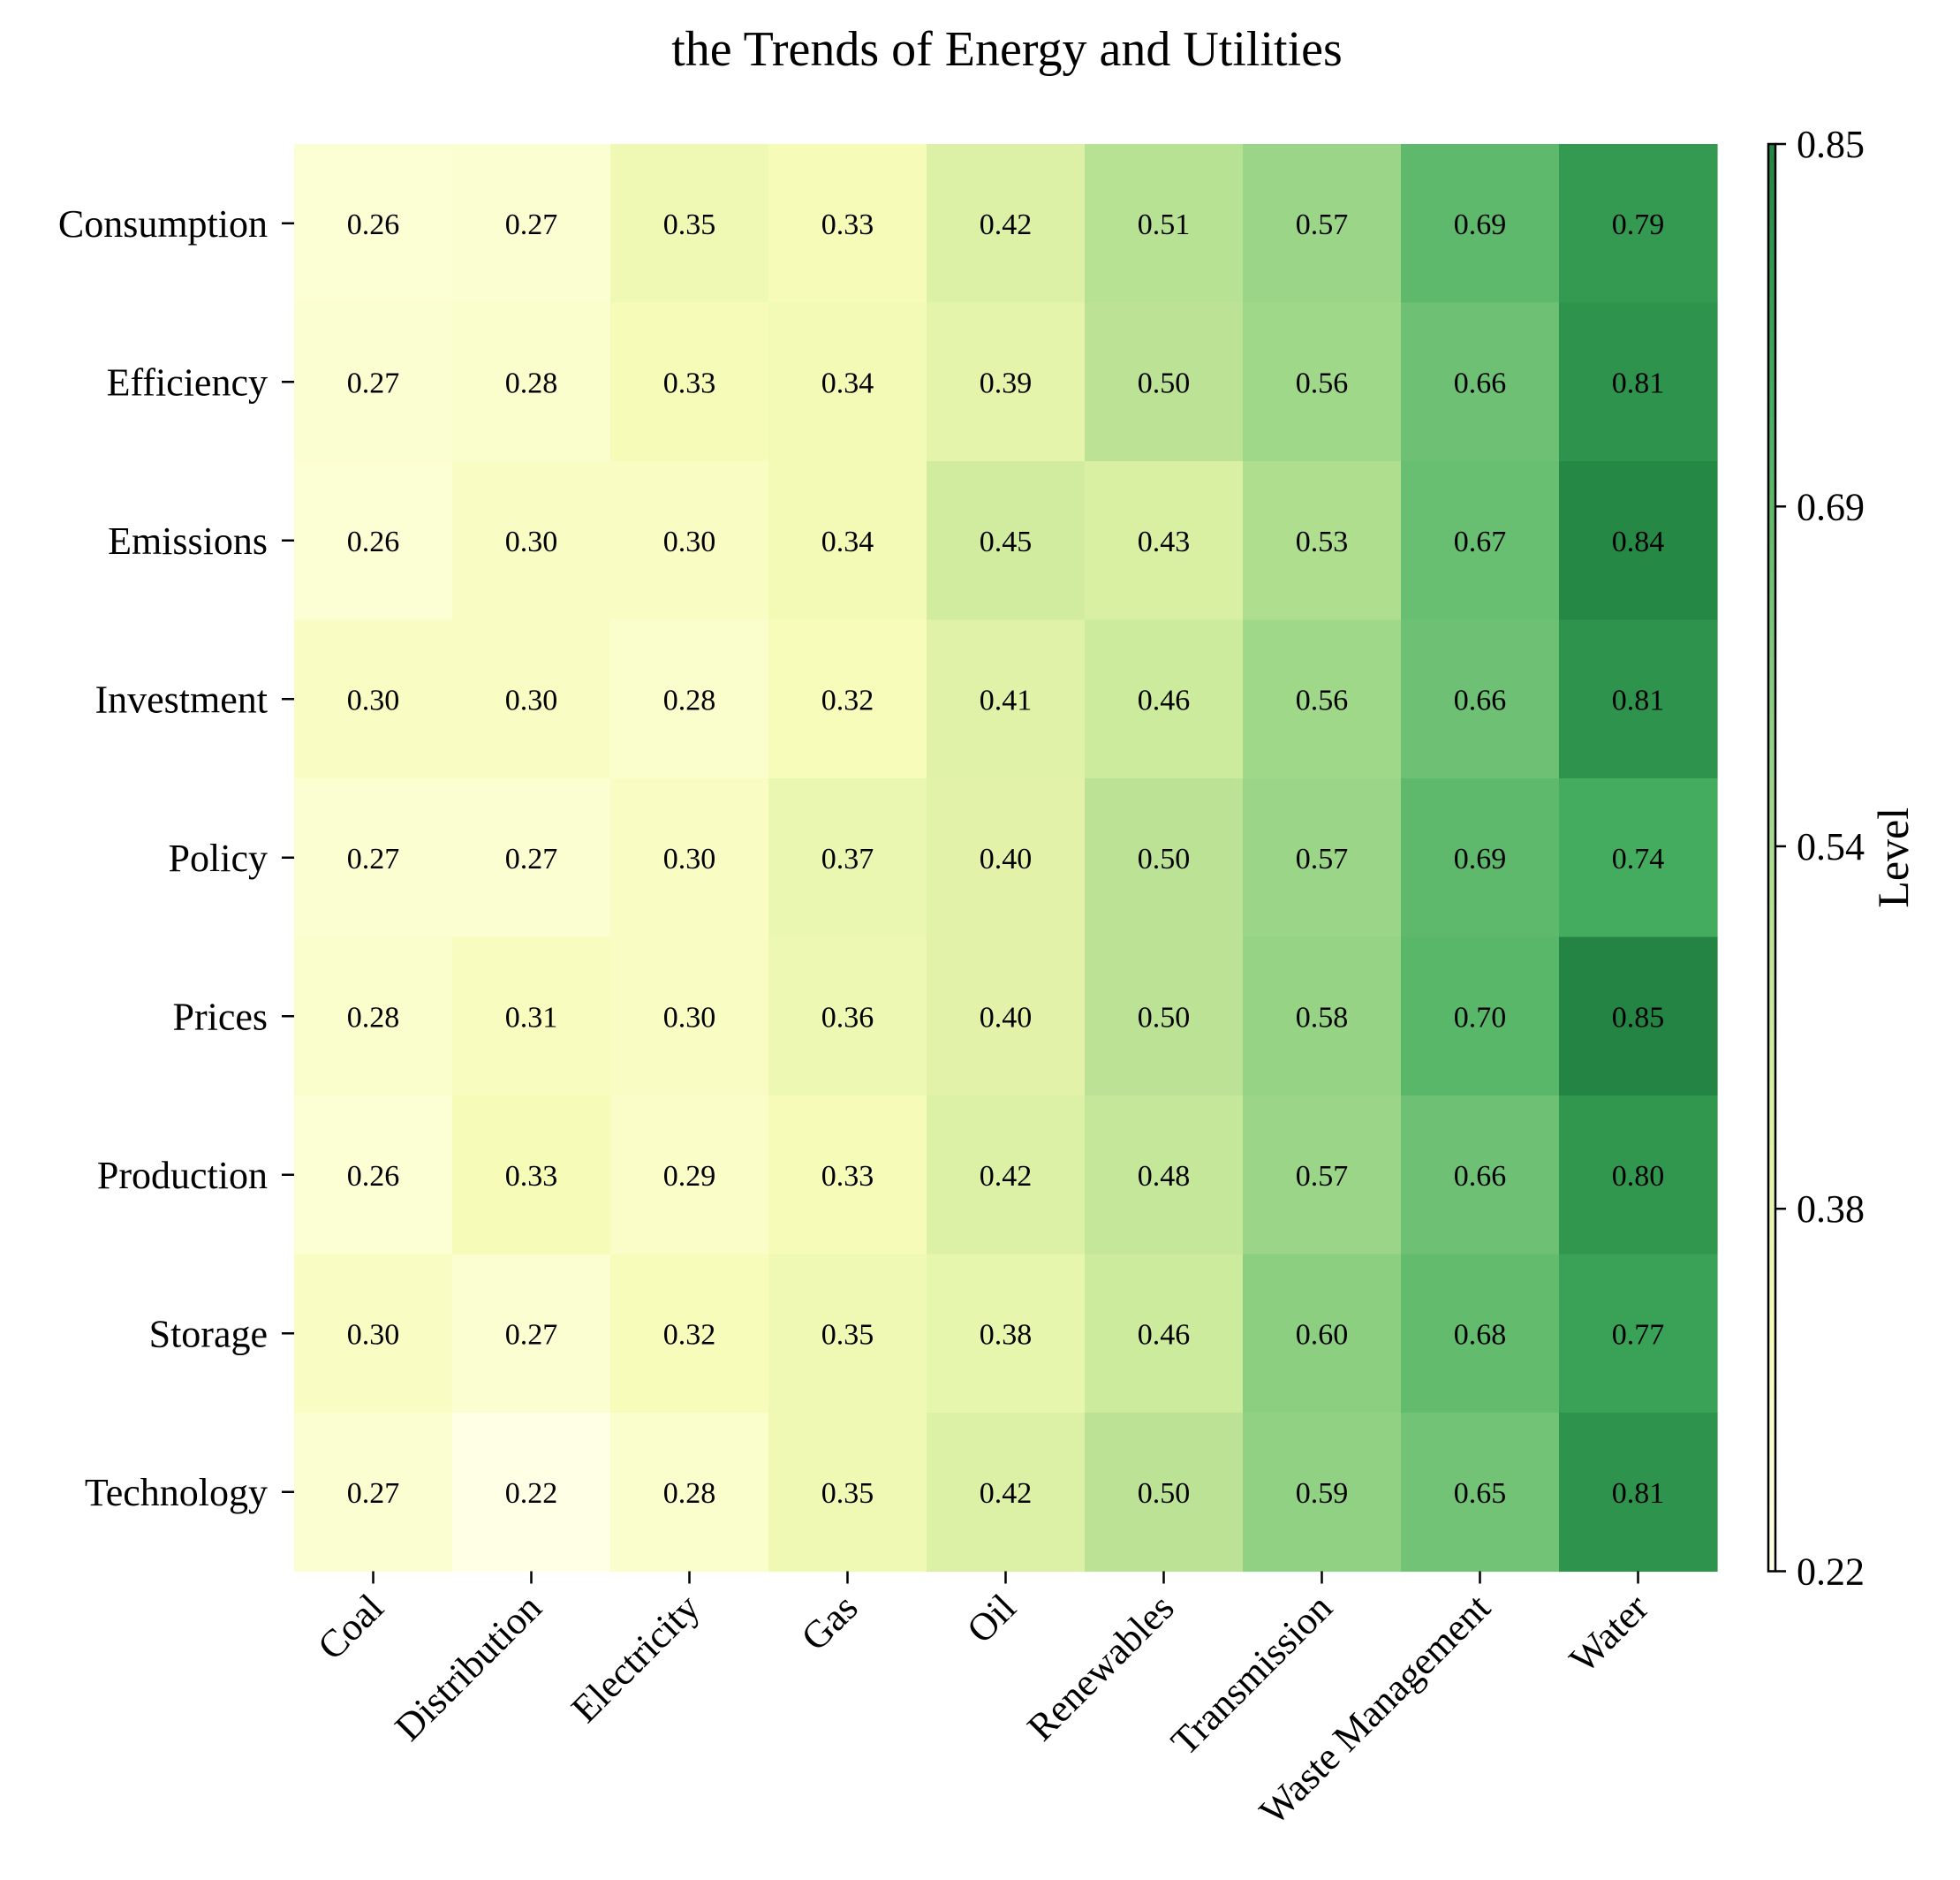 This screenshot has height=1880, width=1960. What do you see at coordinates (182, 1176) in the screenshot?
I see `y-tick-label: Production` at bounding box center [182, 1176].